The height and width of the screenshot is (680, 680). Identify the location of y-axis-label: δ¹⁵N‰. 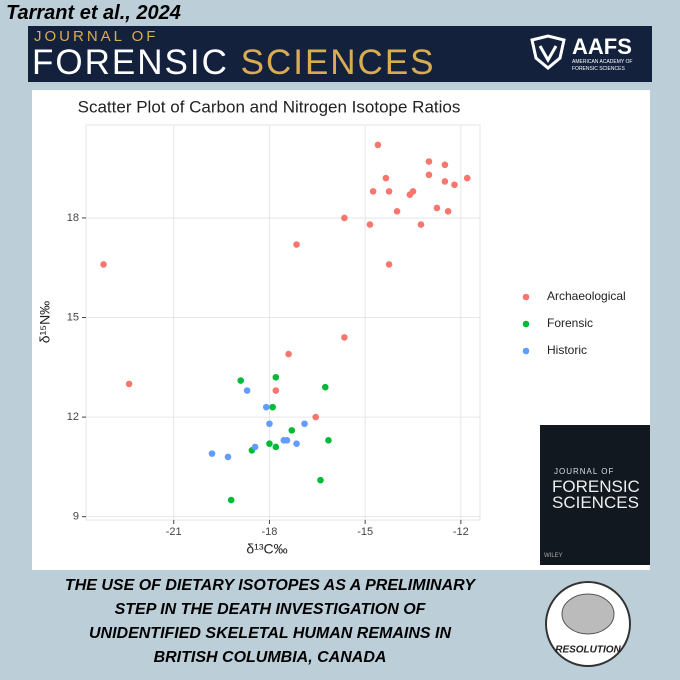
(45, 322).